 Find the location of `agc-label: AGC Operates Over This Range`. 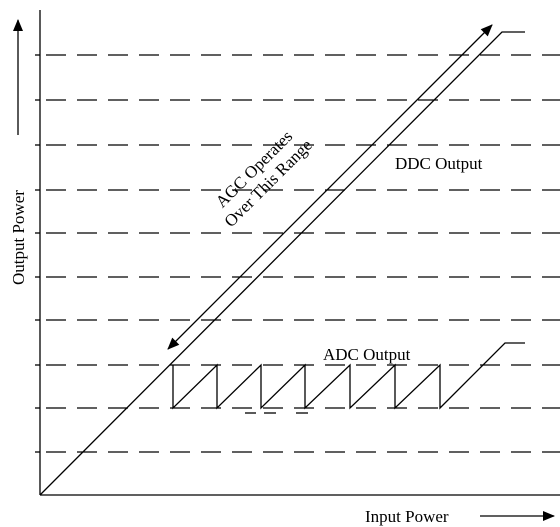

agc-label: AGC Operates Over This Range is located at coordinates (264, 179).